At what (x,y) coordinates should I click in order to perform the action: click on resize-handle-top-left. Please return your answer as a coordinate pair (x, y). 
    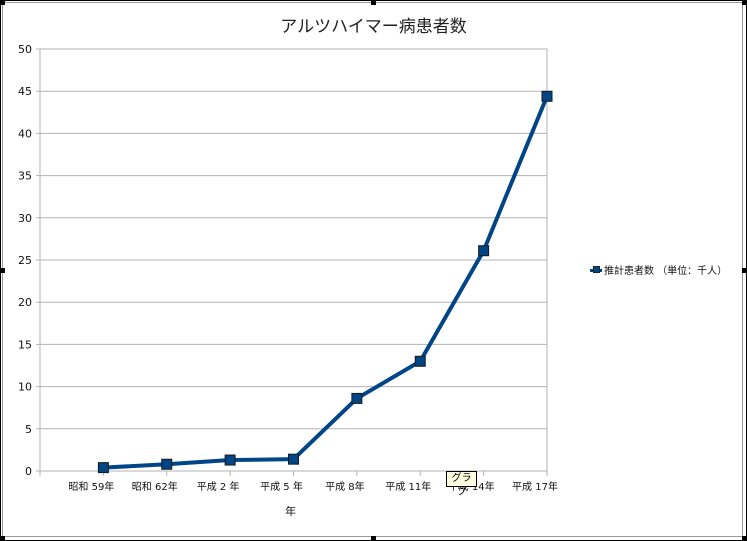
    Looking at the image, I should click on (2, 2).